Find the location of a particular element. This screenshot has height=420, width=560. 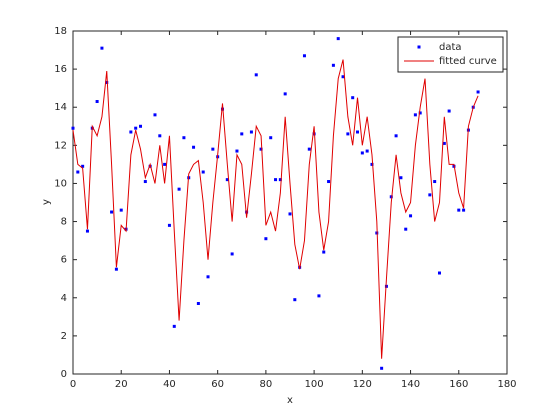

x-tick-label: 40 is located at coordinates (169, 384).